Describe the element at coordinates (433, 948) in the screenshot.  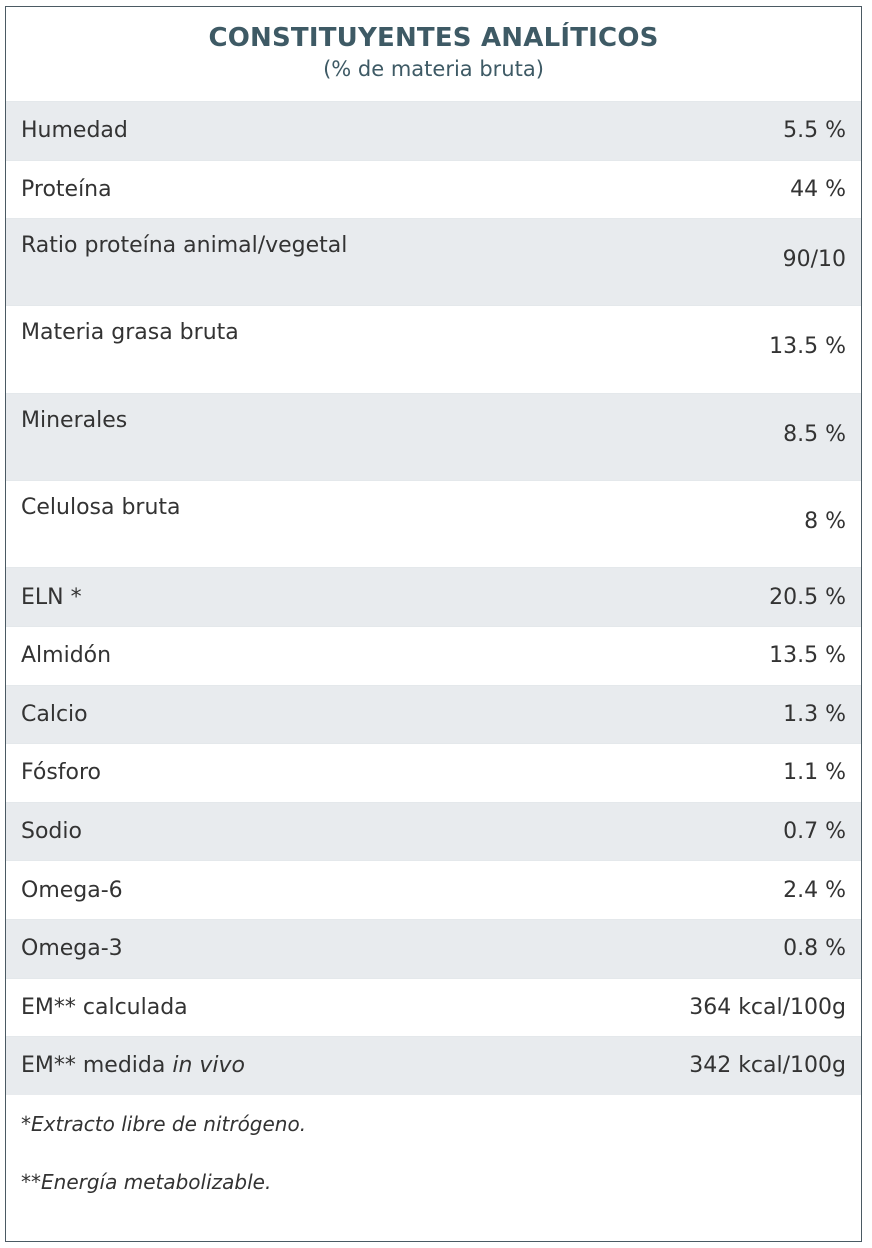
I see `table-row-omega-3: Omega-3 0.8 %` at that location.